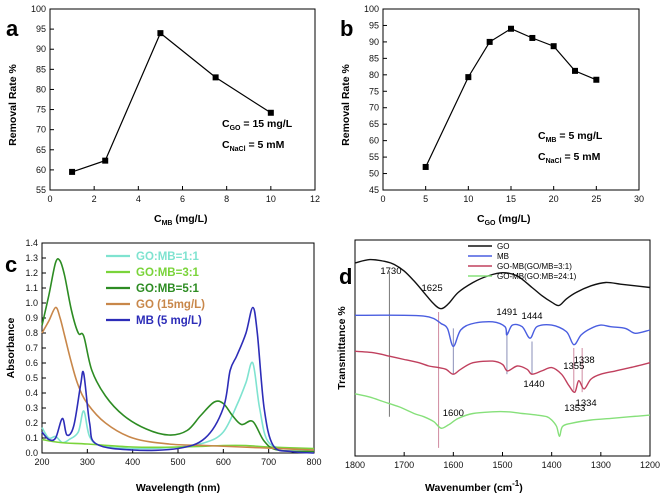 The image size is (661, 497). What do you see at coordinates (257, 125) in the screenshot?
I see `annotation-cgo-a: CGO = 15 mg/L` at bounding box center [257, 125].